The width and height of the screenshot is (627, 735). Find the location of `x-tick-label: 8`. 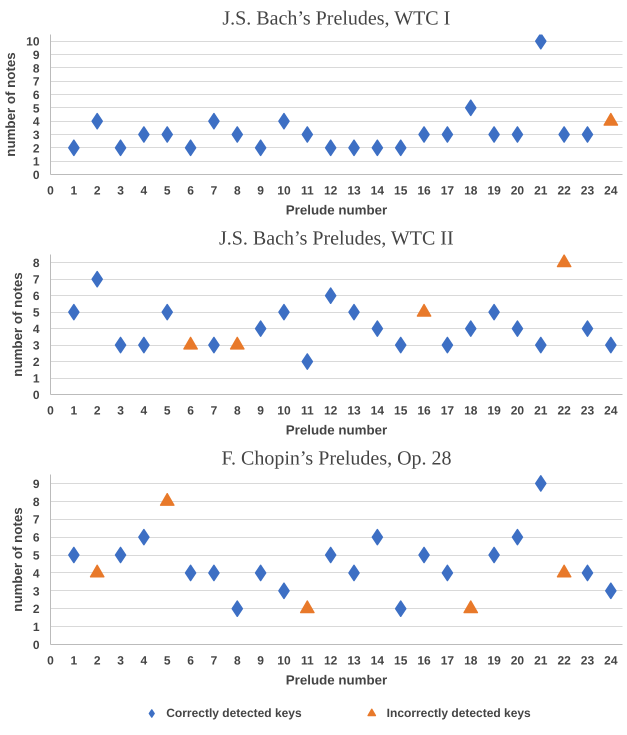

x-tick-label: 8 is located at coordinates (237, 411).